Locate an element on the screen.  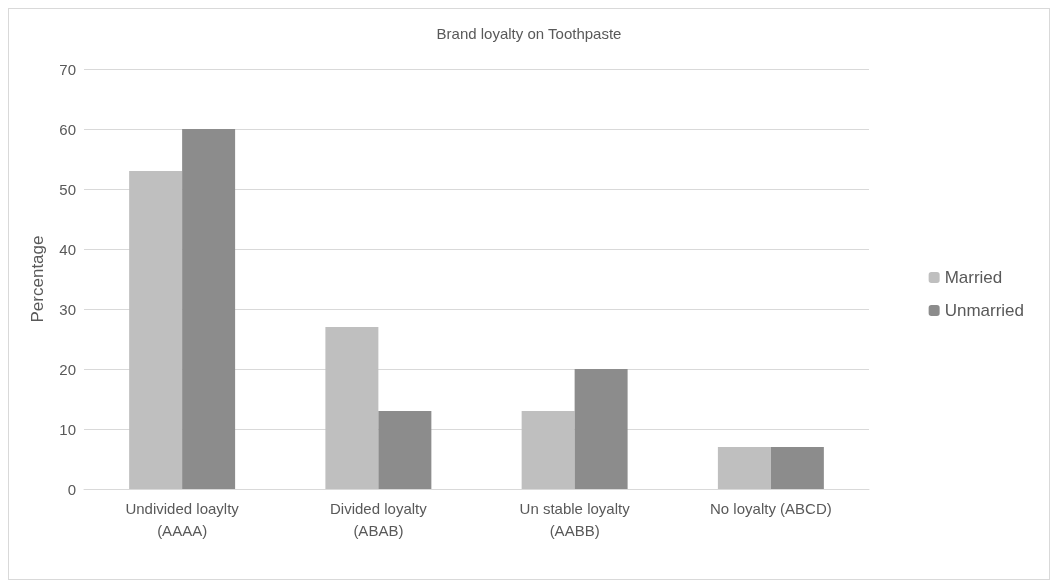
y-tick-label: 0 is located at coordinates (71, 489).